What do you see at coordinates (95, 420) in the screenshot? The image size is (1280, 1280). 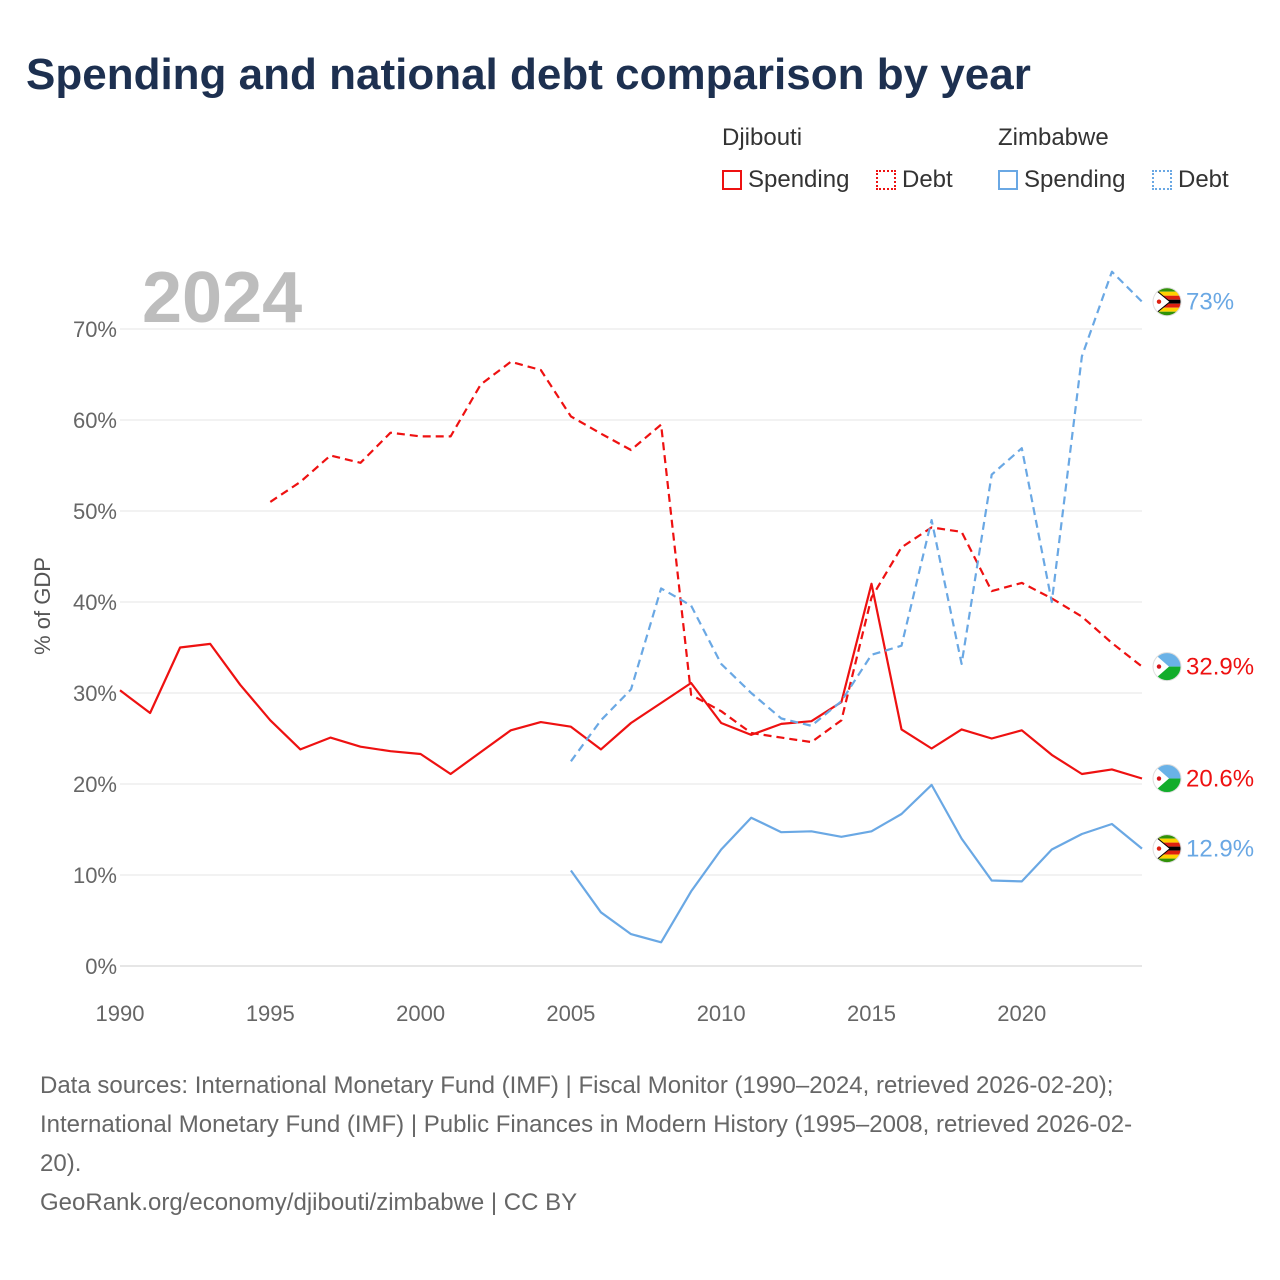 I see `y-tick-label: 60%` at bounding box center [95, 420].